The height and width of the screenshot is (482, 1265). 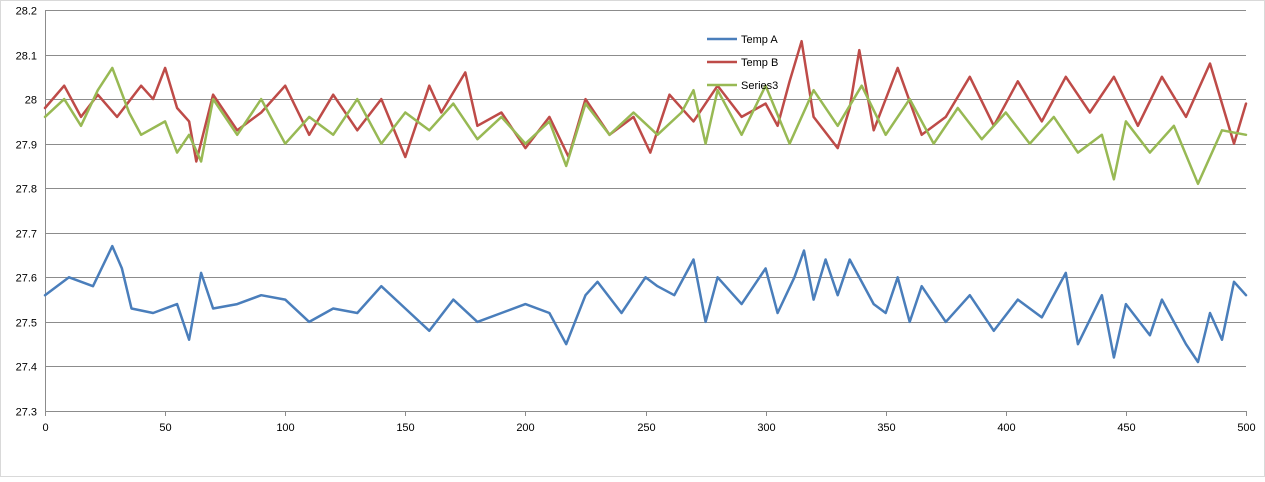 What do you see at coordinates (759, 40) in the screenshot?
I see `legend-label-0: Temp A` at bounding box center [759, 40].